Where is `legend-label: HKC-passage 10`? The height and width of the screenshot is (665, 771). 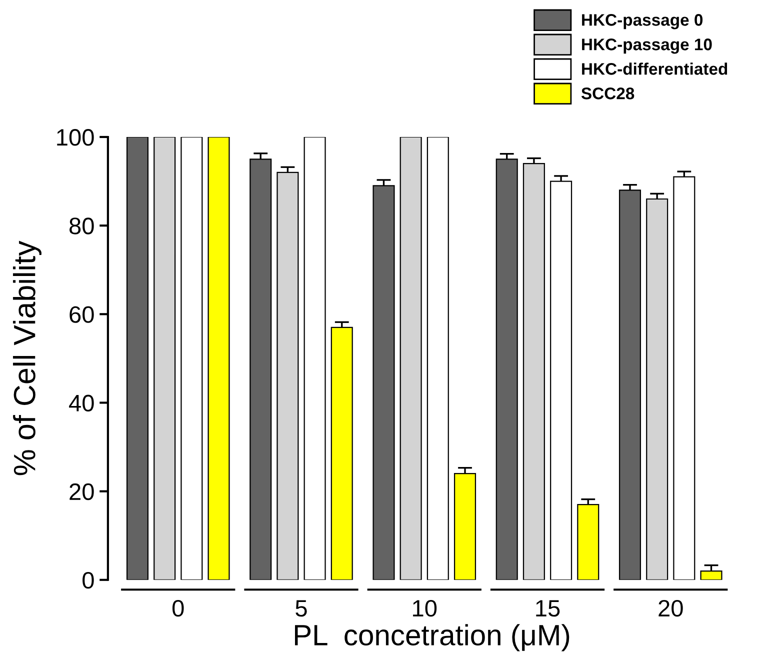
legend-label: HKC-passage 10 is located at coordinates (647, 46).